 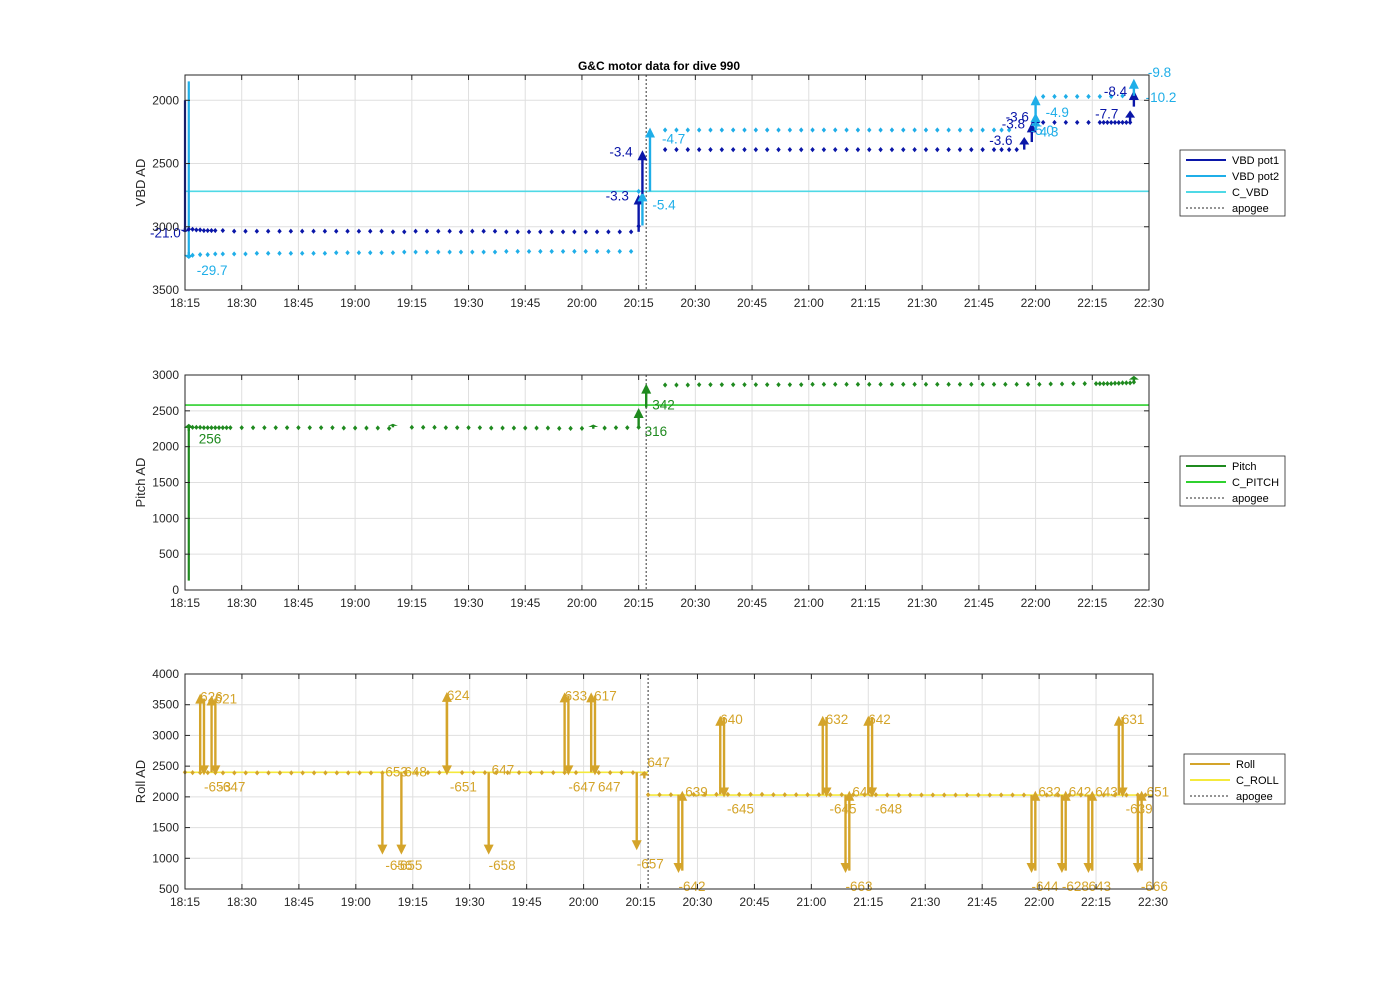 I want to click on arrow-label: -644, so click(x=1046, y=886).